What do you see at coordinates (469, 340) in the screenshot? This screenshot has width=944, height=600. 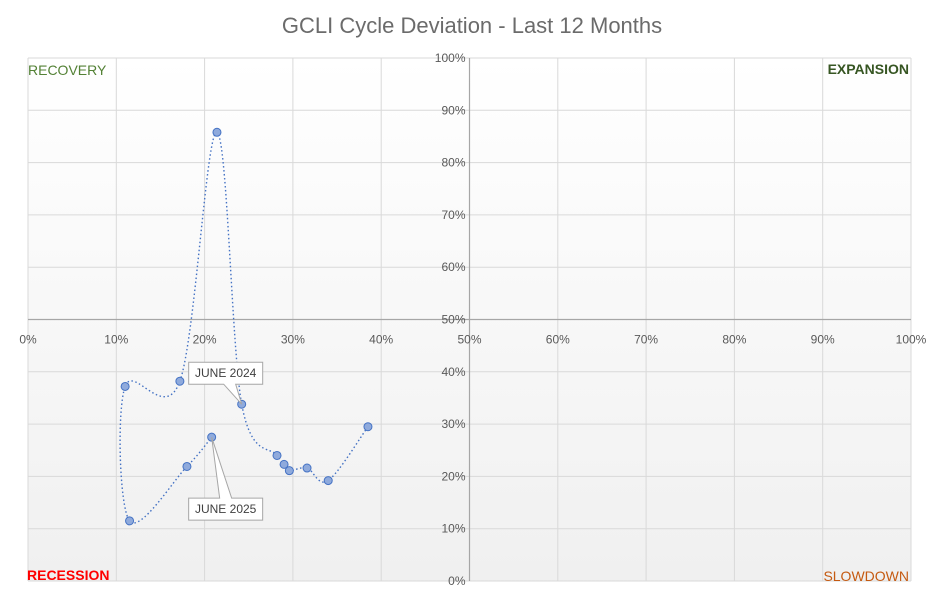 I see `x-tick-label: 50%` at bounding box center [469, 340].